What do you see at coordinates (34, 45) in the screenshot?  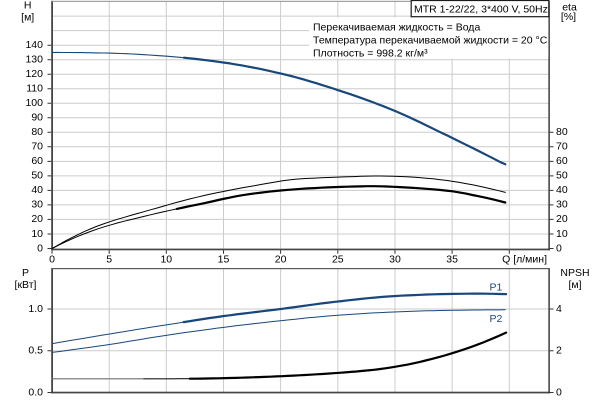 I see `svg-text: 140` at bounding box center [34, 45].